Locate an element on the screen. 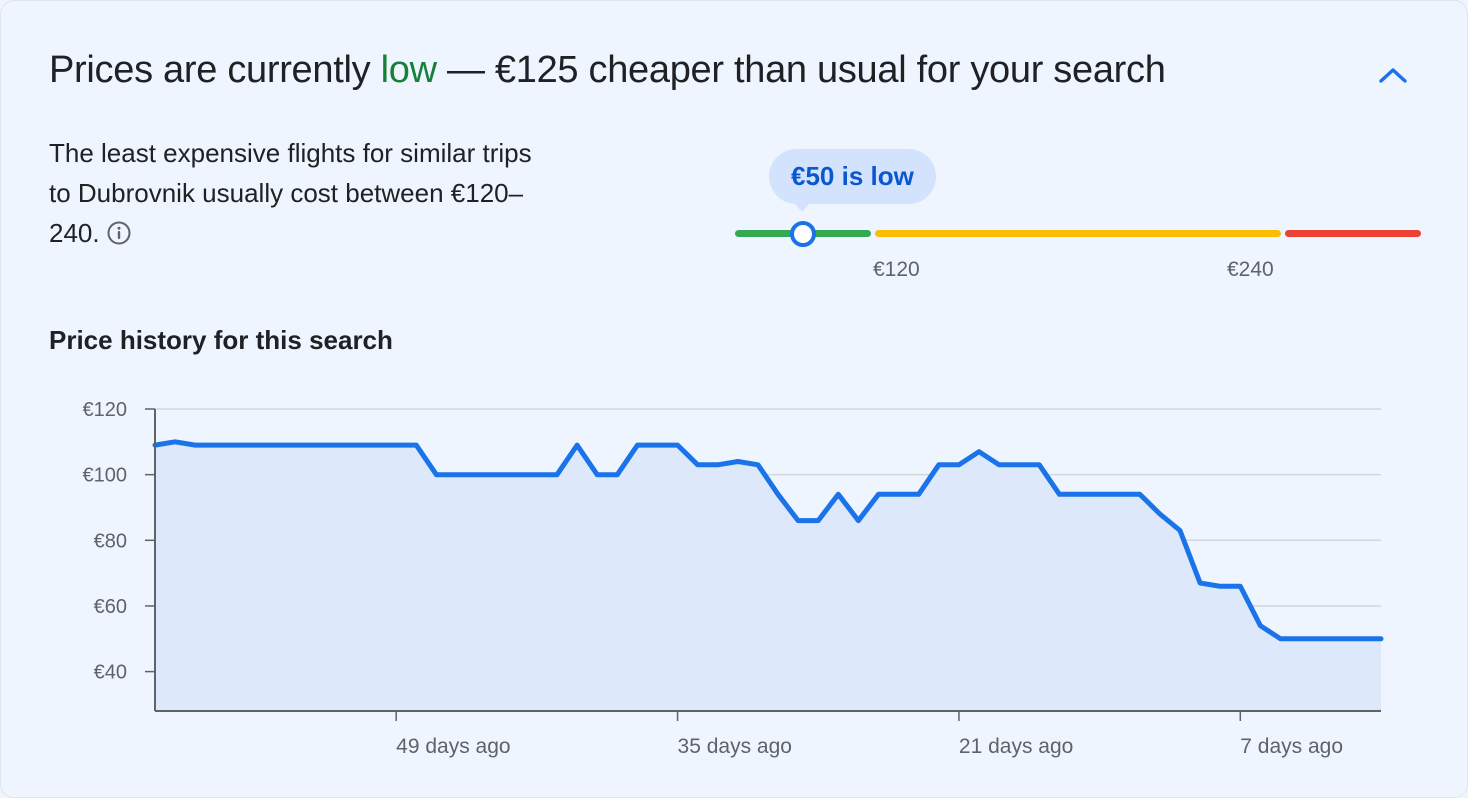 The height and width of the screenshot is (798, 1468). collapse-button is located at coordinates (1393, 75).